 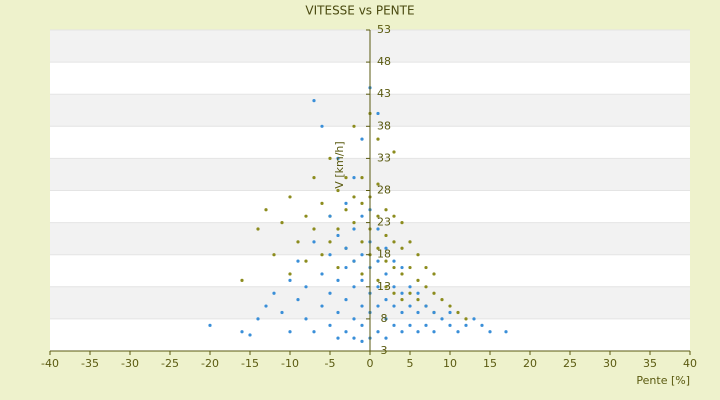 What do you see at coordinates (384, 29) in the screenshot?
I see `y-tick-label: 53` at bounding box center [384, 29].